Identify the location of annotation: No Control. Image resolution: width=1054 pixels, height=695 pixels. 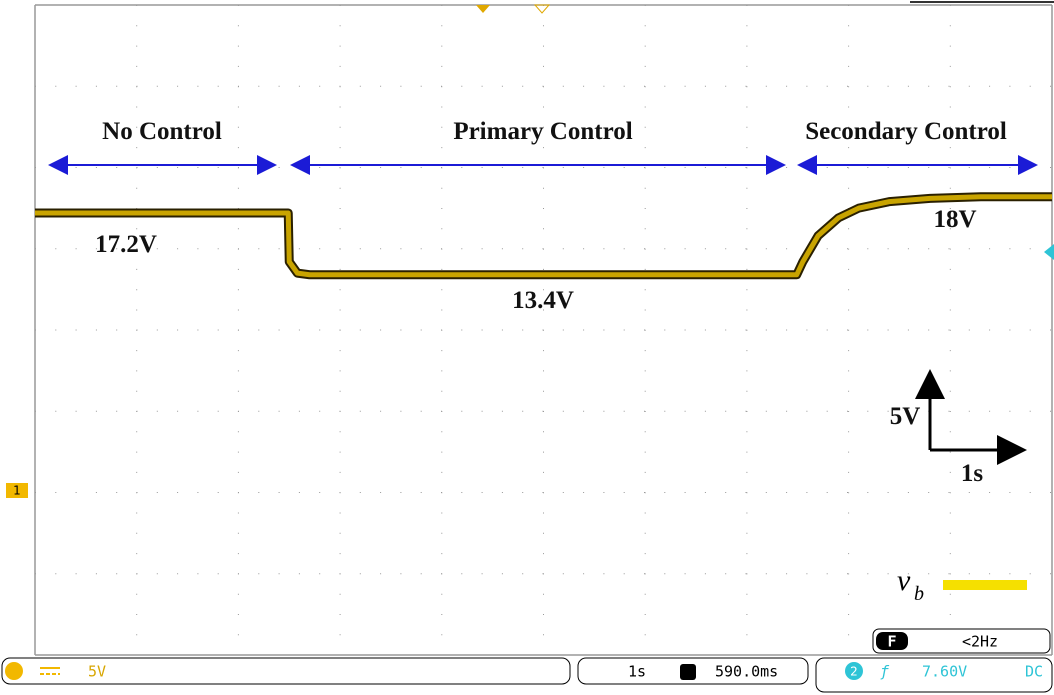
(162, 131).